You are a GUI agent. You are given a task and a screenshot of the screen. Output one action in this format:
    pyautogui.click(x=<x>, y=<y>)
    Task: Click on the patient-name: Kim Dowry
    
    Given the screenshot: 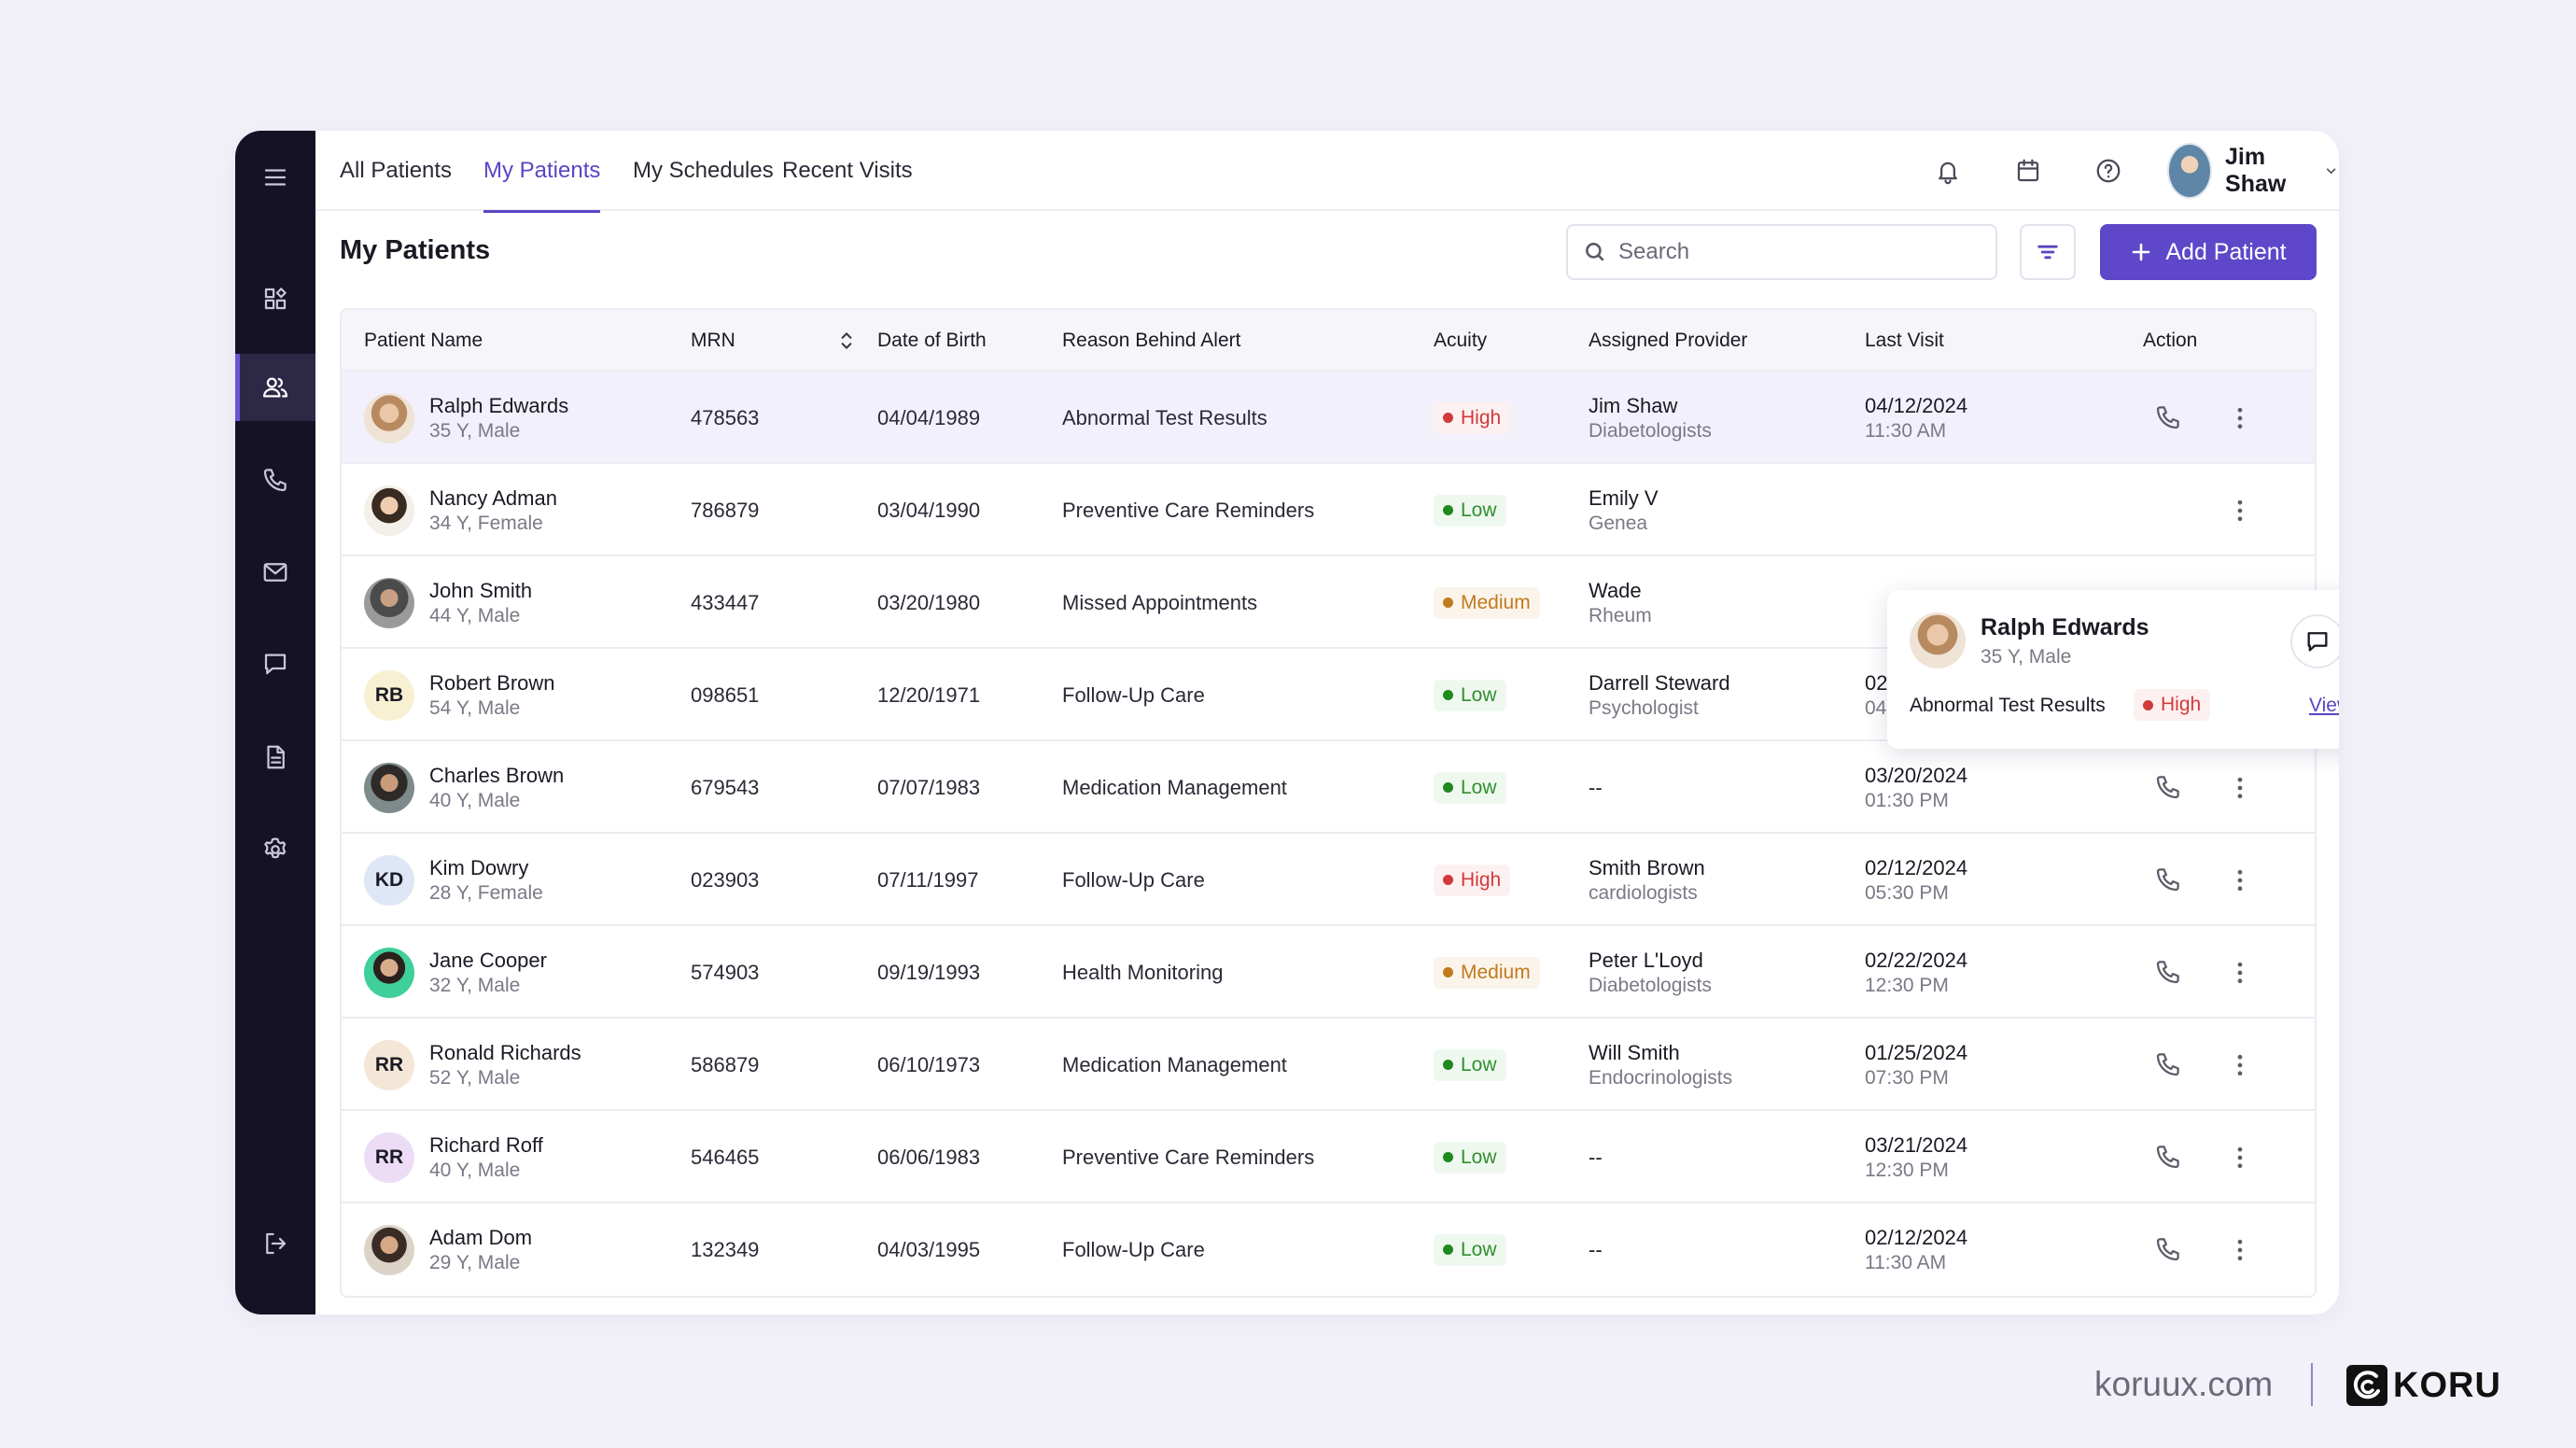 What is the action you would take?
    pyautogui.click(x=479, y=867)
    